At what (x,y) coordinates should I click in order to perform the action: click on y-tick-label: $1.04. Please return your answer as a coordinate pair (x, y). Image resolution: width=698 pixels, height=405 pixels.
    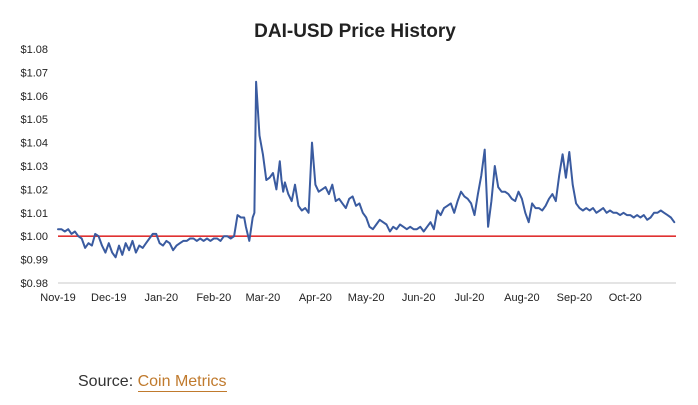
    Looking at the image, I should click on (34, 144).